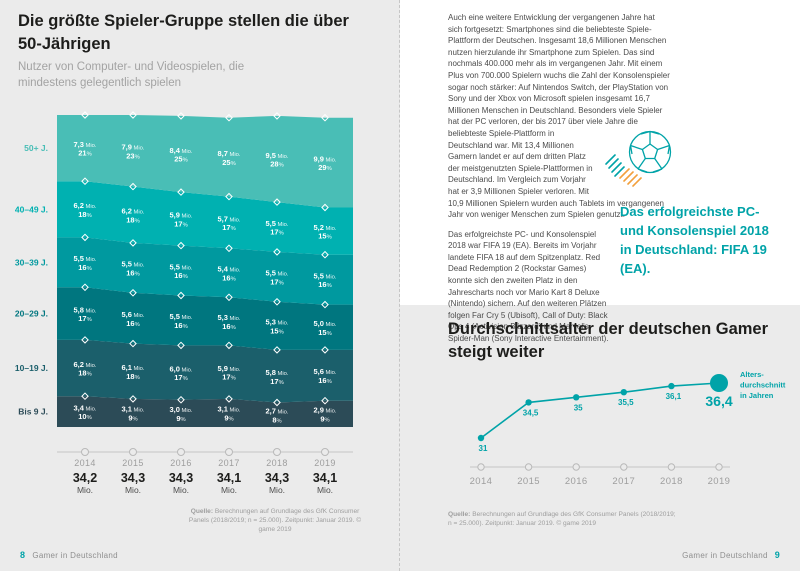  I want to click on svg-text: 25%, so click(181, 159).